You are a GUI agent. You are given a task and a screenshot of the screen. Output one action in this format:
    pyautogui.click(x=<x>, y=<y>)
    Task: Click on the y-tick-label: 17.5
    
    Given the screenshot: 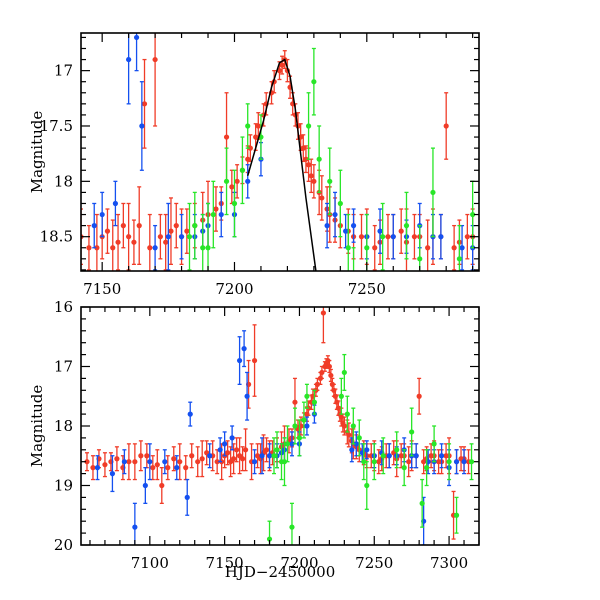 What is the action you would take?
    pyautogui.click(x=56, y=126)
    